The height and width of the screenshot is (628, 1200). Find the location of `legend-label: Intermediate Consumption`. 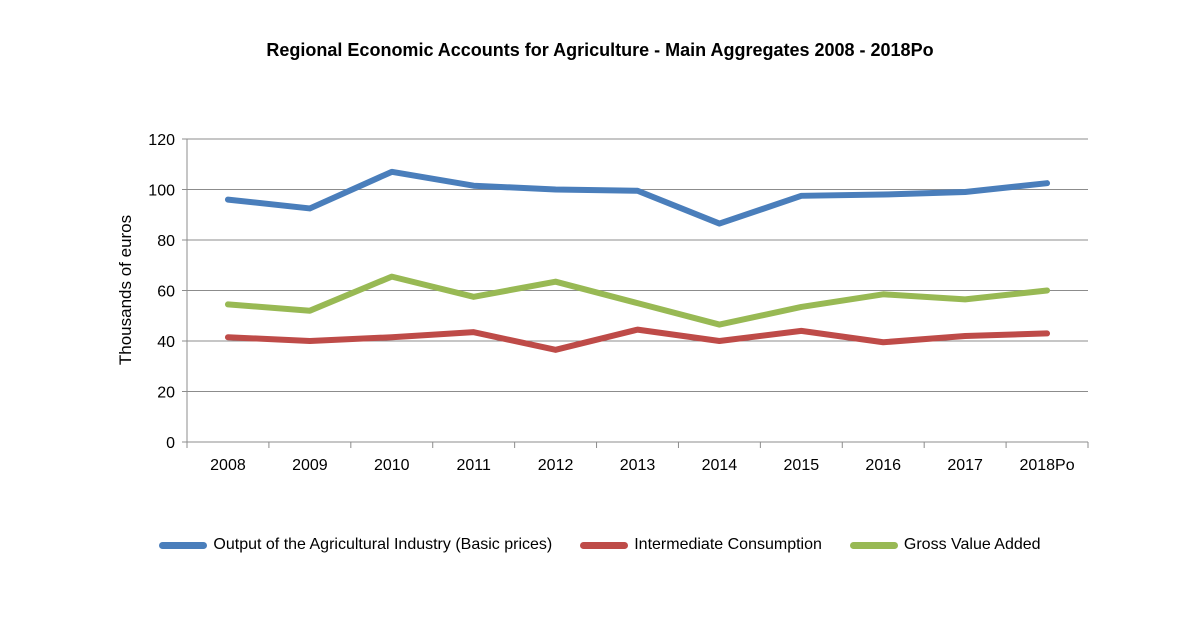

legend-label: Intermediate Consumption is located at coordinates (728, 544).